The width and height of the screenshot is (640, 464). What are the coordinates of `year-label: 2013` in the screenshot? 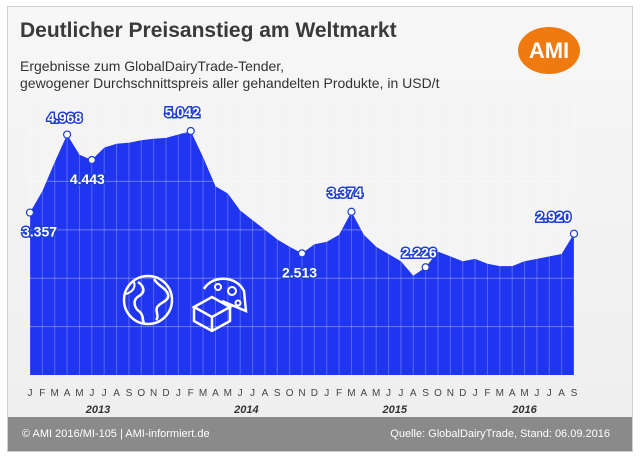 It's located at (97, 410).